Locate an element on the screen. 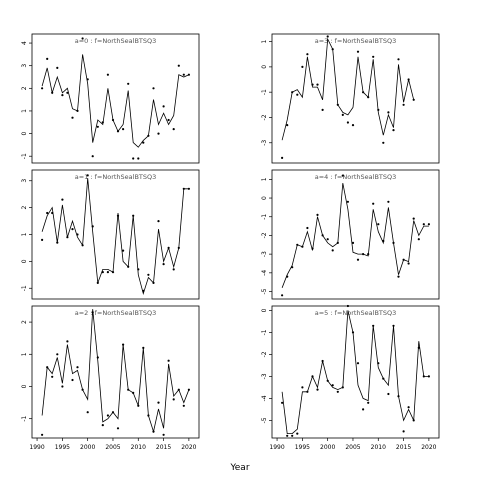 This screenshot has height=480, width=480. x-tick-label: 1995 is located at coordinates (62, 447).